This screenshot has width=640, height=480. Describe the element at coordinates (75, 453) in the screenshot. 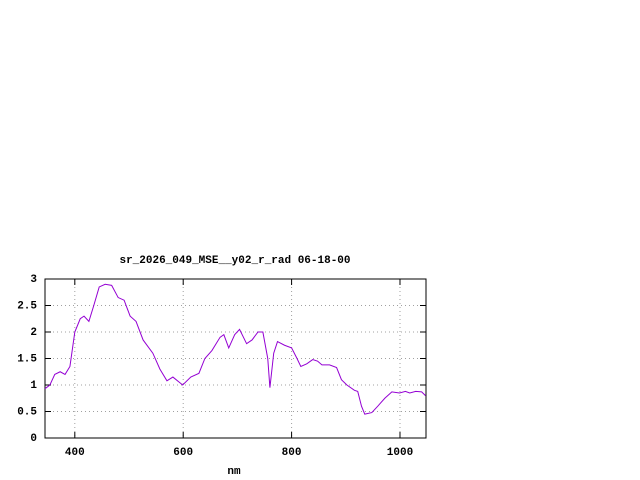

I see `x-tick-label: 400` at that location.